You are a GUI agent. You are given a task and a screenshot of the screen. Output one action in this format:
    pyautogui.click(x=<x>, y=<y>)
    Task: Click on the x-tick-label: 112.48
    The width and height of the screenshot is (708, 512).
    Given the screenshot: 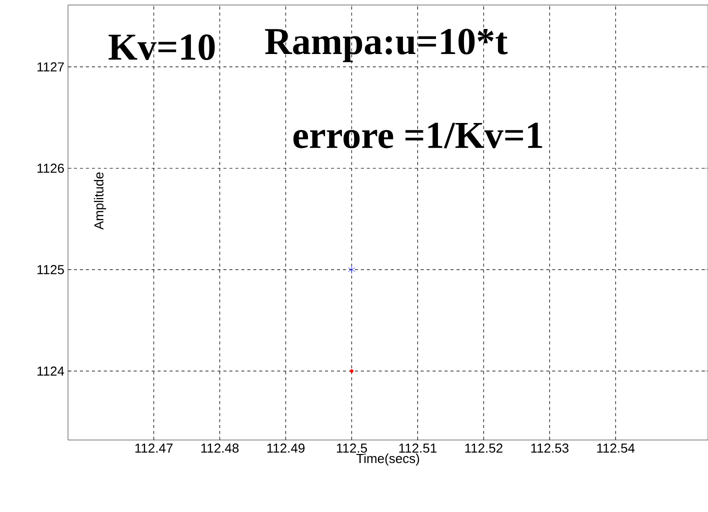 What is the action you would take?
    pyautogui.click(x=220, y=448)
    